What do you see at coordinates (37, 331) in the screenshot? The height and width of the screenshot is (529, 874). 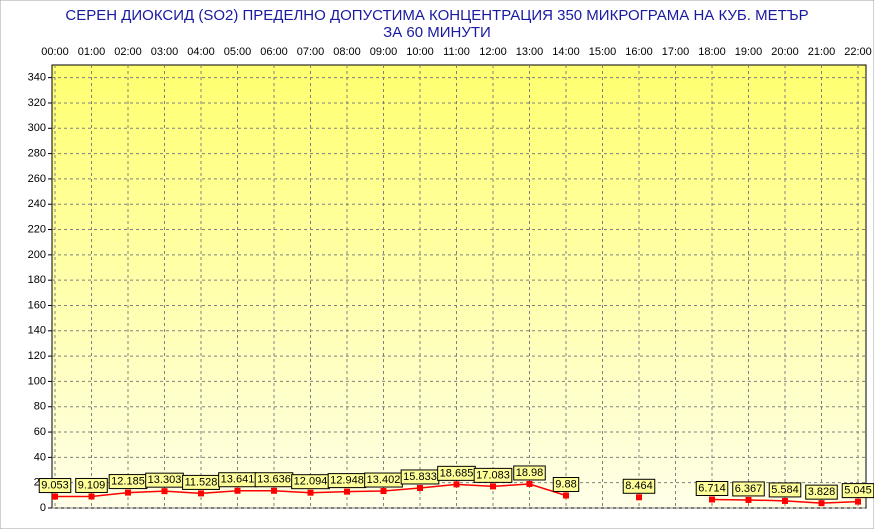 I see `y-tick-label: 140` at bounding box center [37, 331].